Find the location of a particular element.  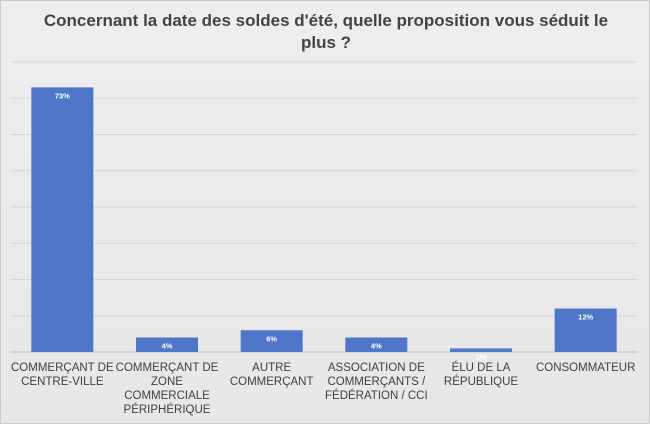

category-label: COMMERÇANT DE CENTRE-VILLE is located at coordinates (62, 375).